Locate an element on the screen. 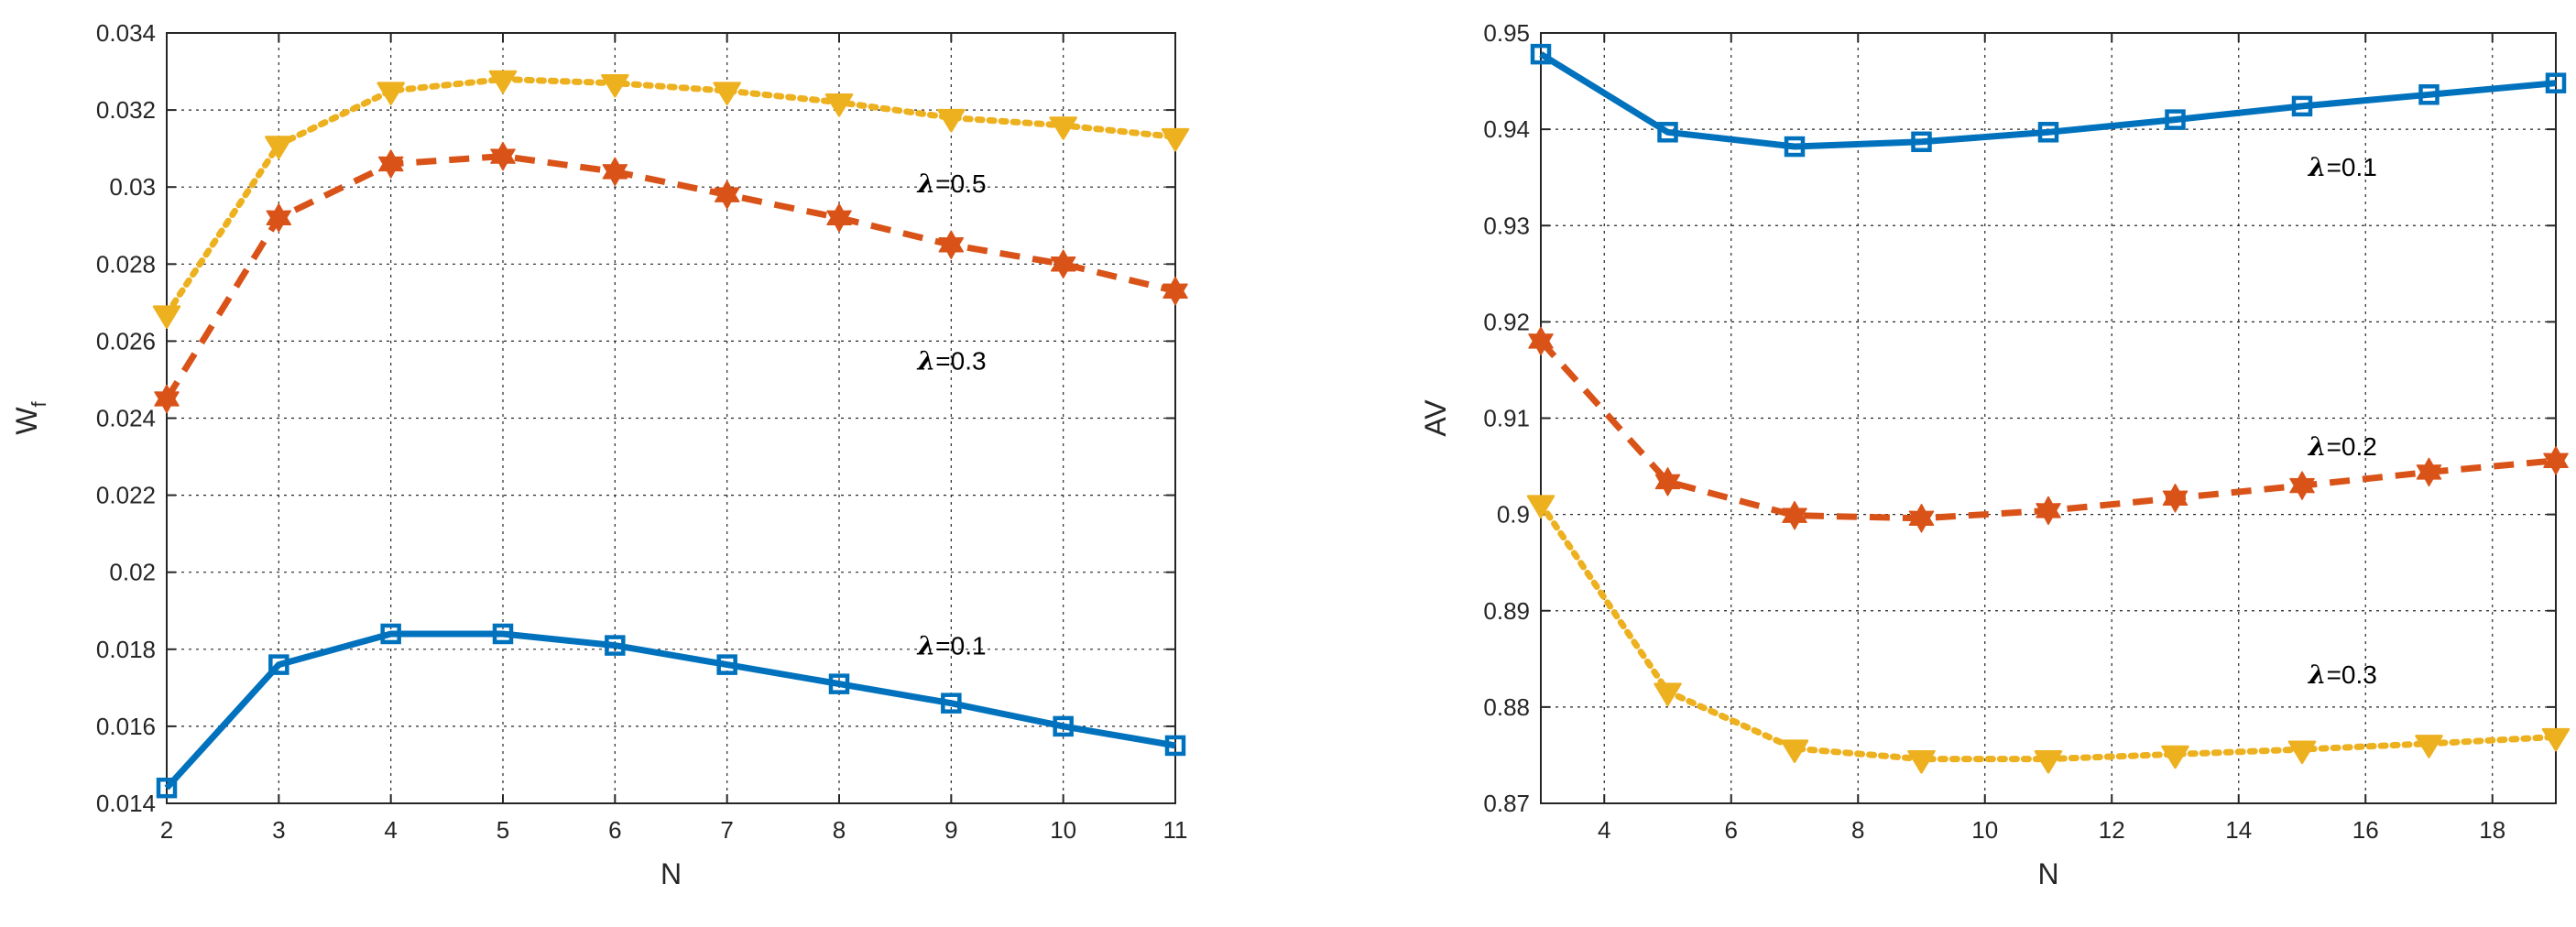  x-tick-label: 10 is located at coordinates (1985, 830).